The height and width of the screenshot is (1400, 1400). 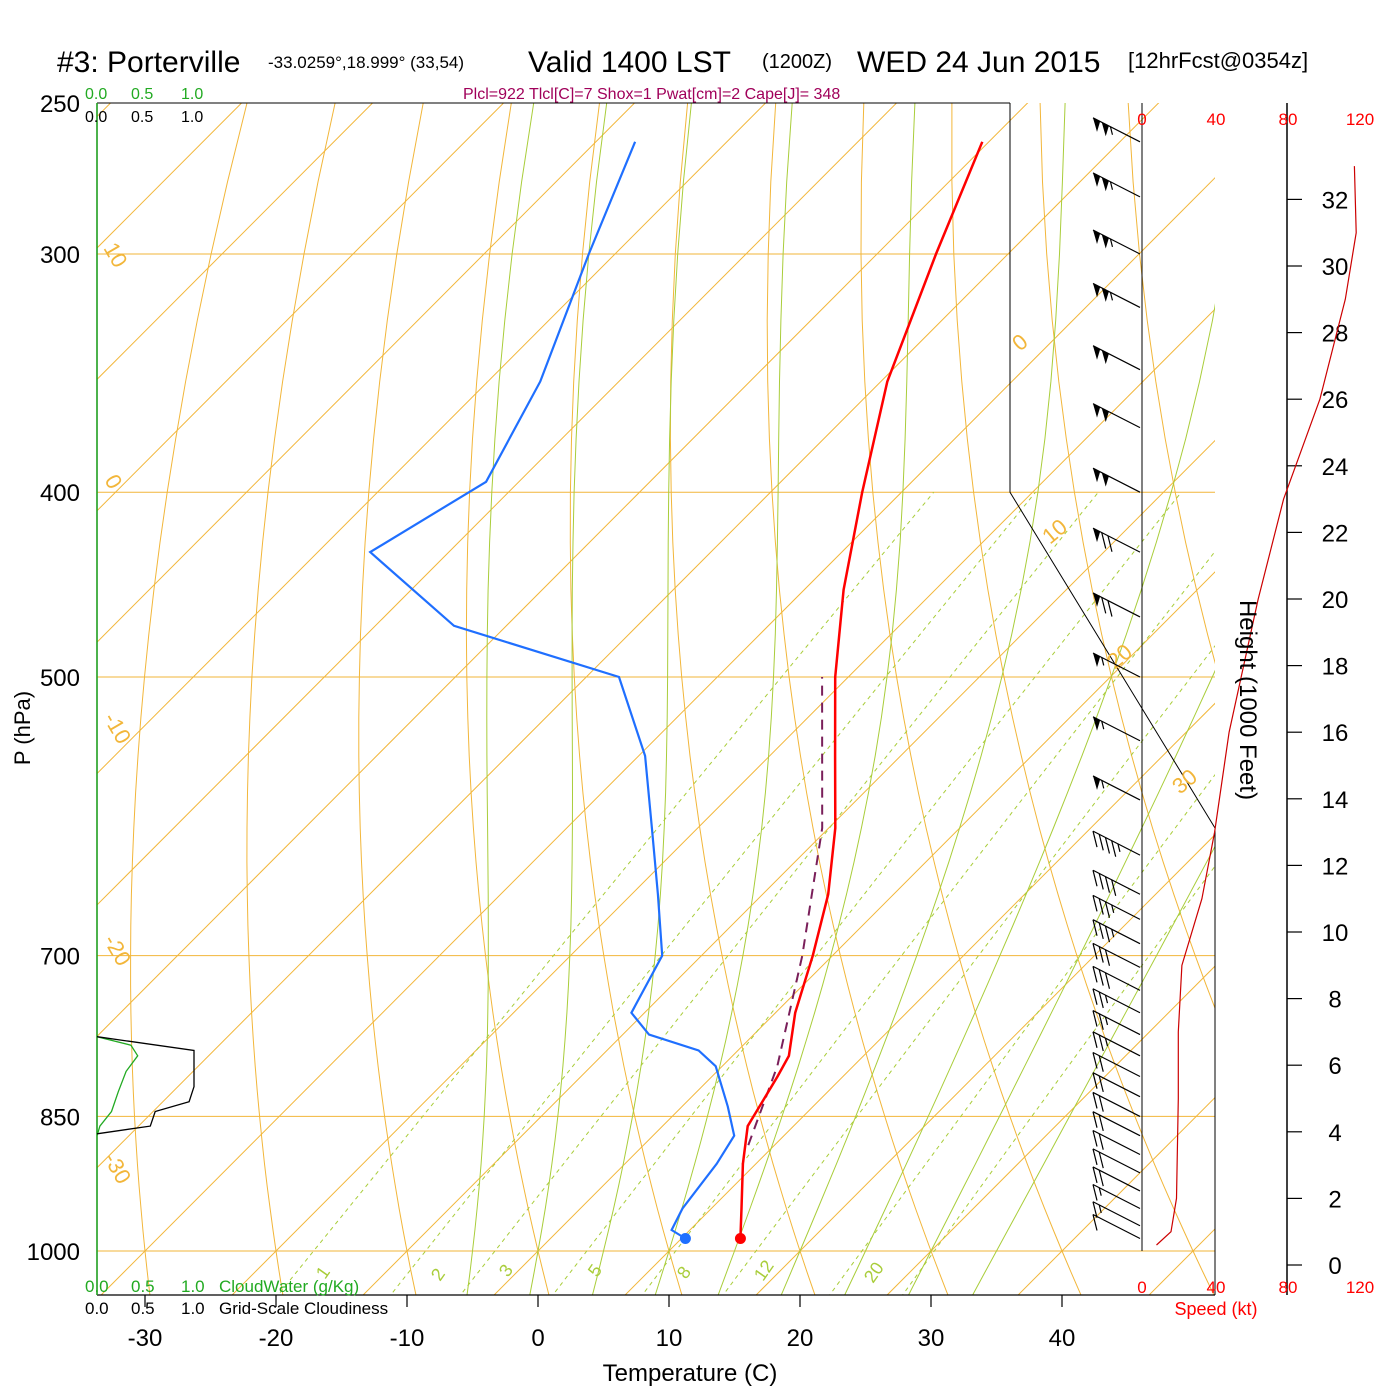 I want to click on x-tick-label: -30, so click(x=145, y=1338).